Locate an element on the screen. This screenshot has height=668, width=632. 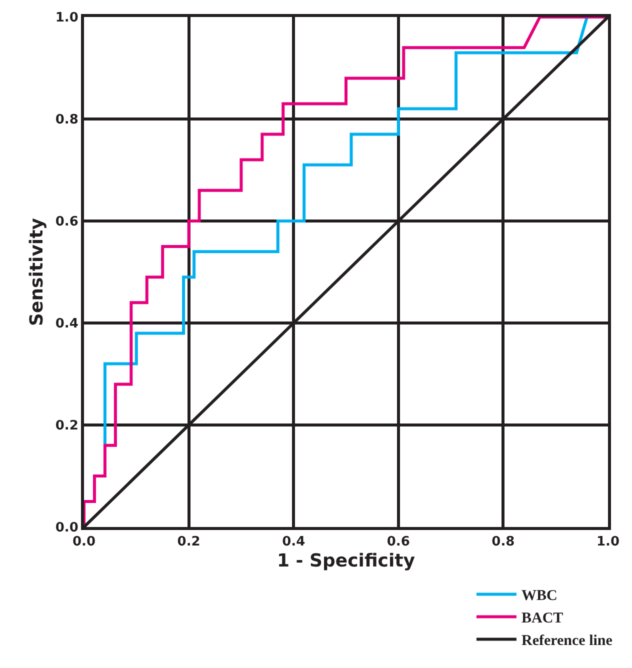
legend-label: Reference line is located at coordinates (567, 641).